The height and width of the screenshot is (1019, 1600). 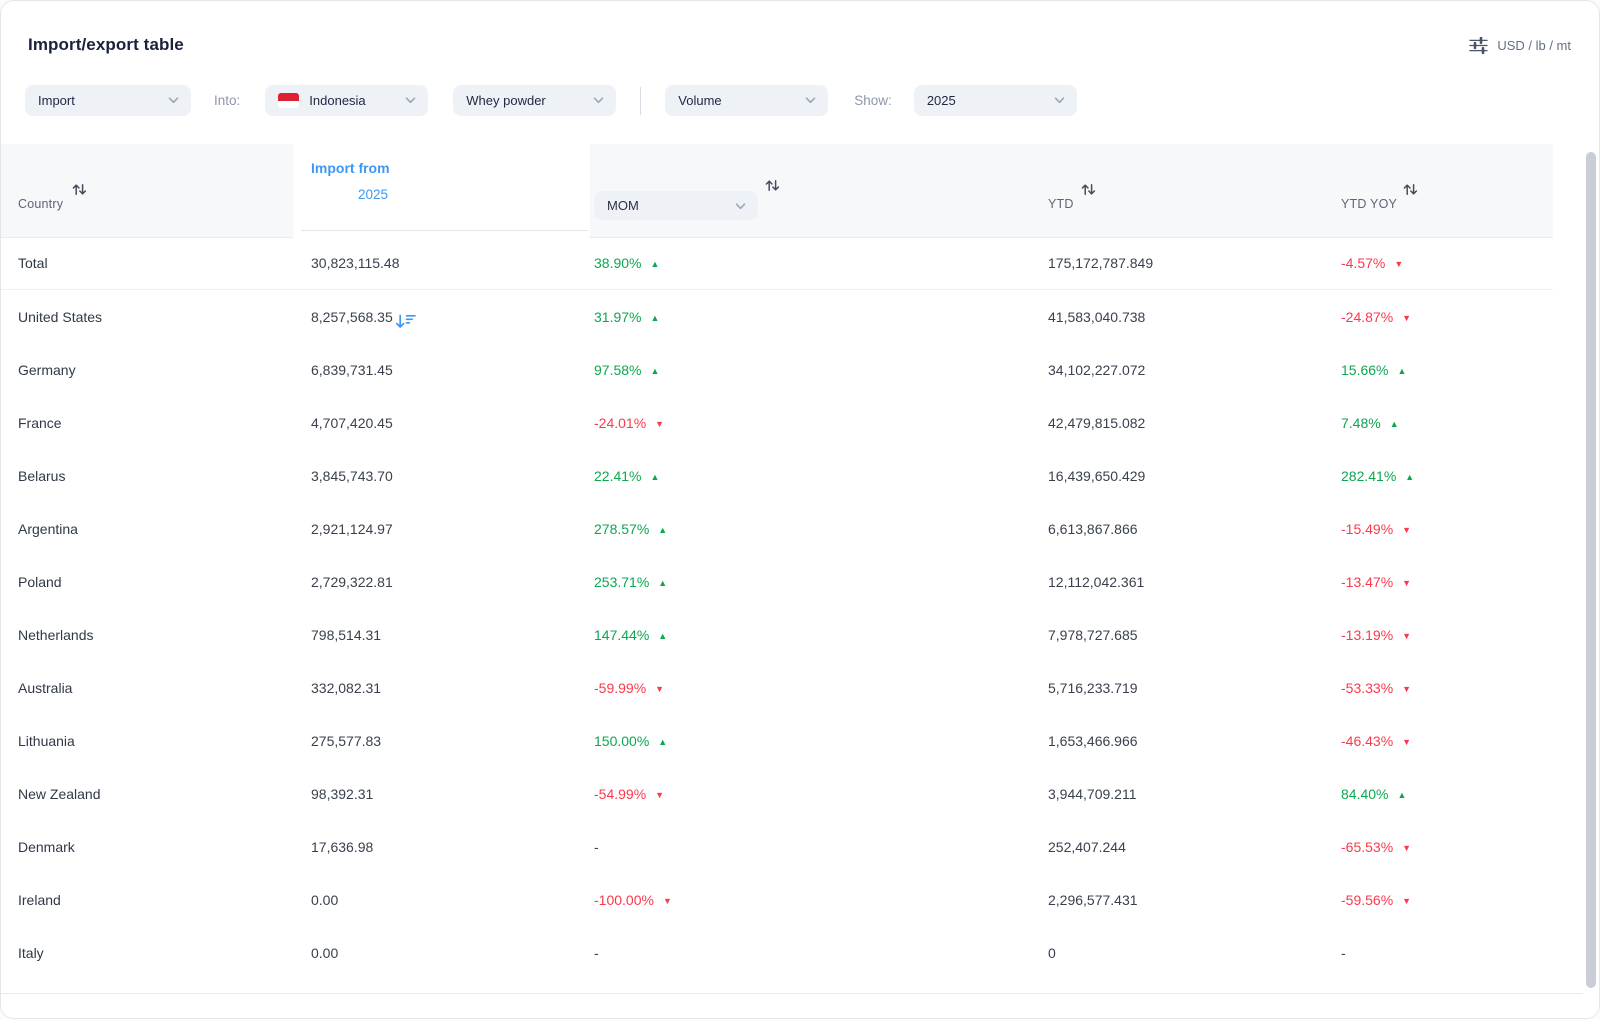 I want to click on table-bottom-border, so click(x=800, y=993).